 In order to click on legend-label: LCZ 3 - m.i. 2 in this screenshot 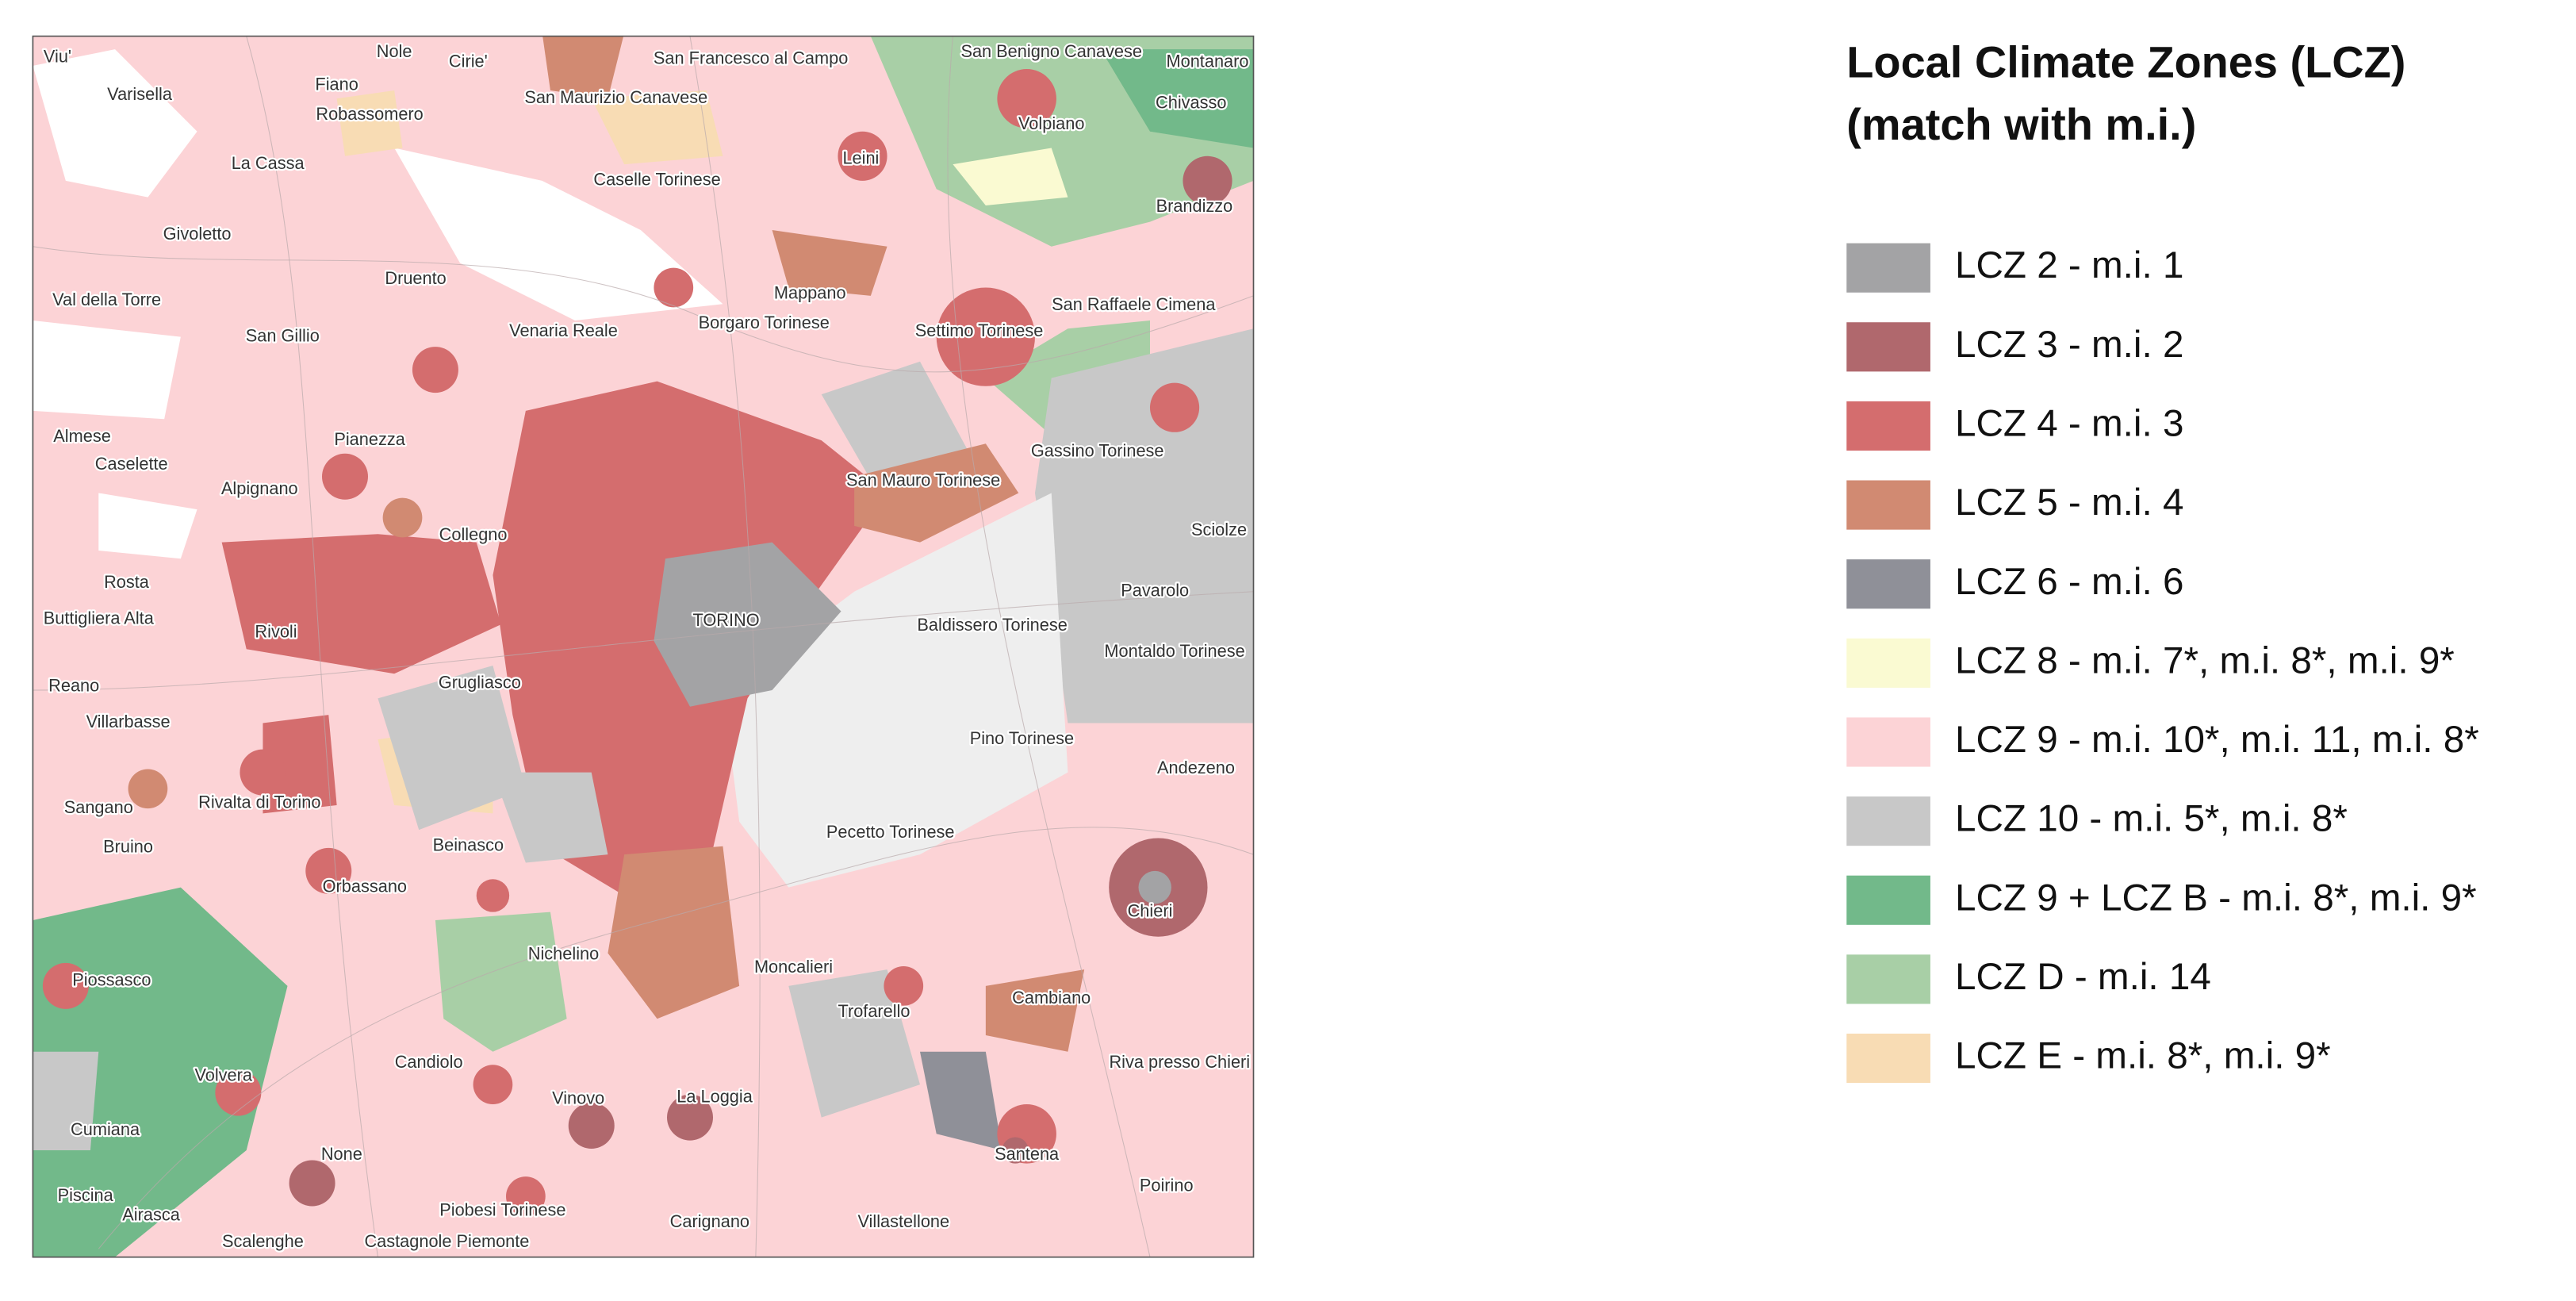, I will do `click(2069, 345)`.